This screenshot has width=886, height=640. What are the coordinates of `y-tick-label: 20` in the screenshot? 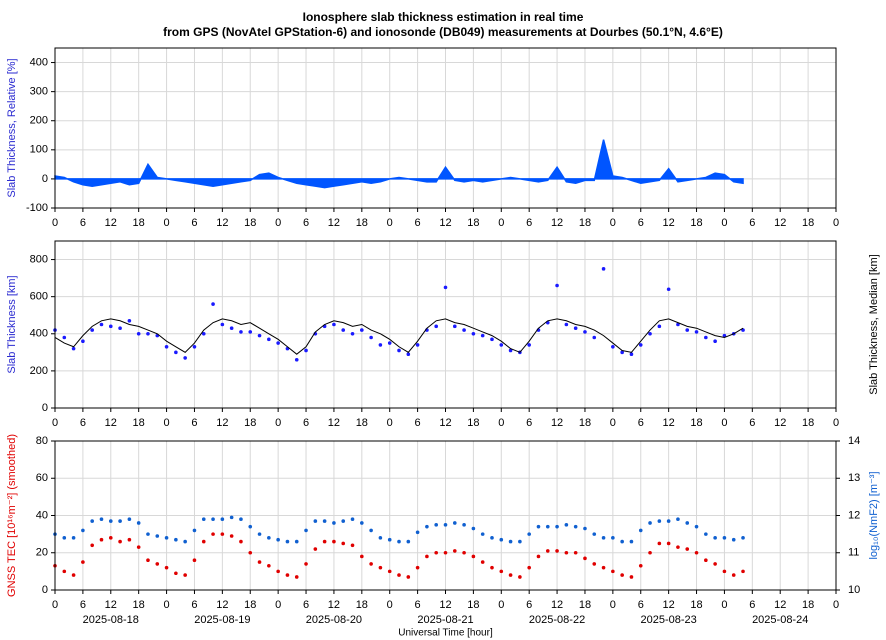 It's located at (42, 553).